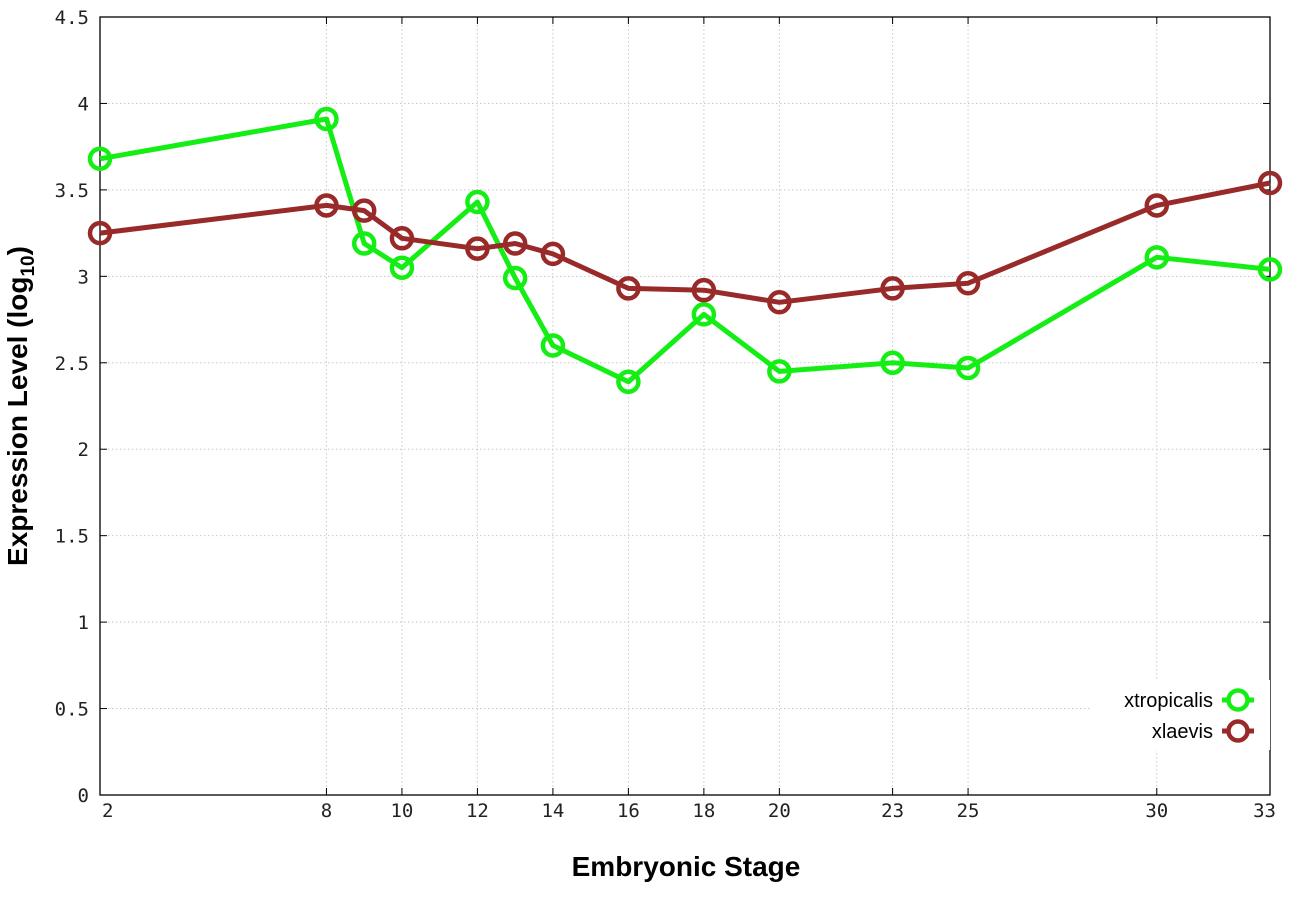 Image resolution: width=1296 pixels, height=907 pixels. What do you see at coordinates (779, 811) in the screenshot?
I see `x-tick-label: 20` at bounding box center [779, 811].